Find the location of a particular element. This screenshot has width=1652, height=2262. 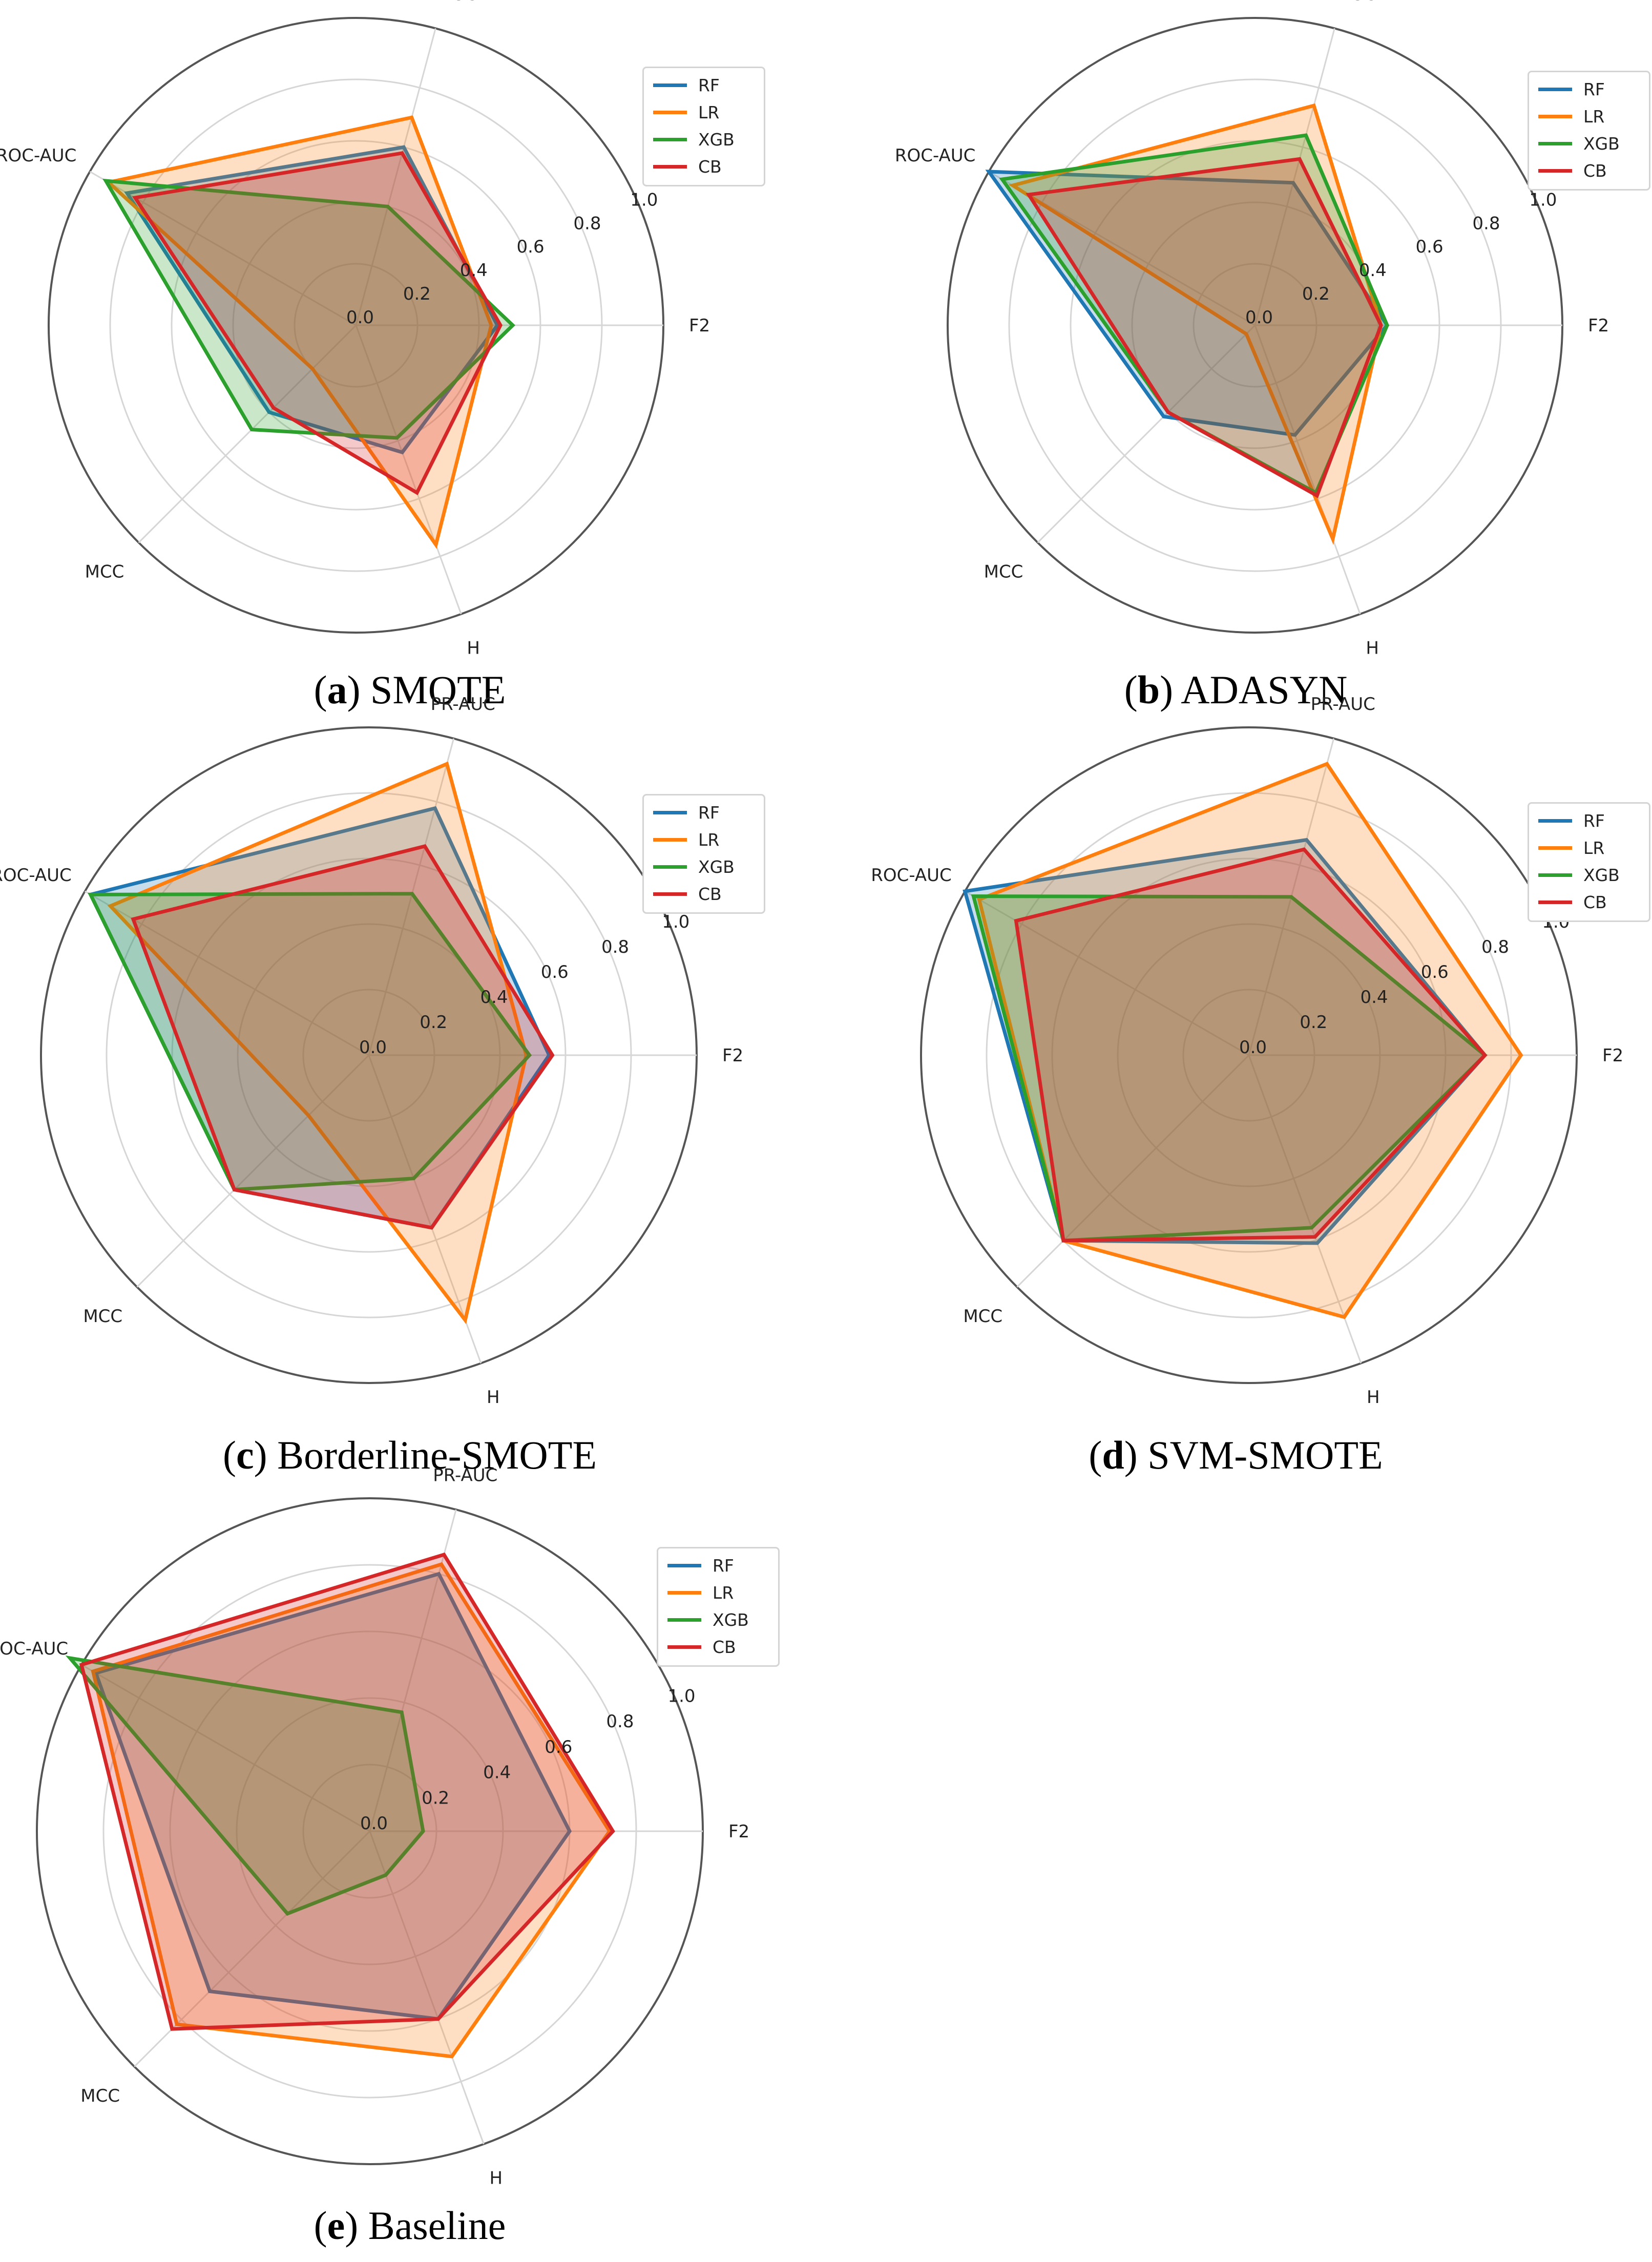

panel-title: SMOTE is located at coordinates (438, 689).